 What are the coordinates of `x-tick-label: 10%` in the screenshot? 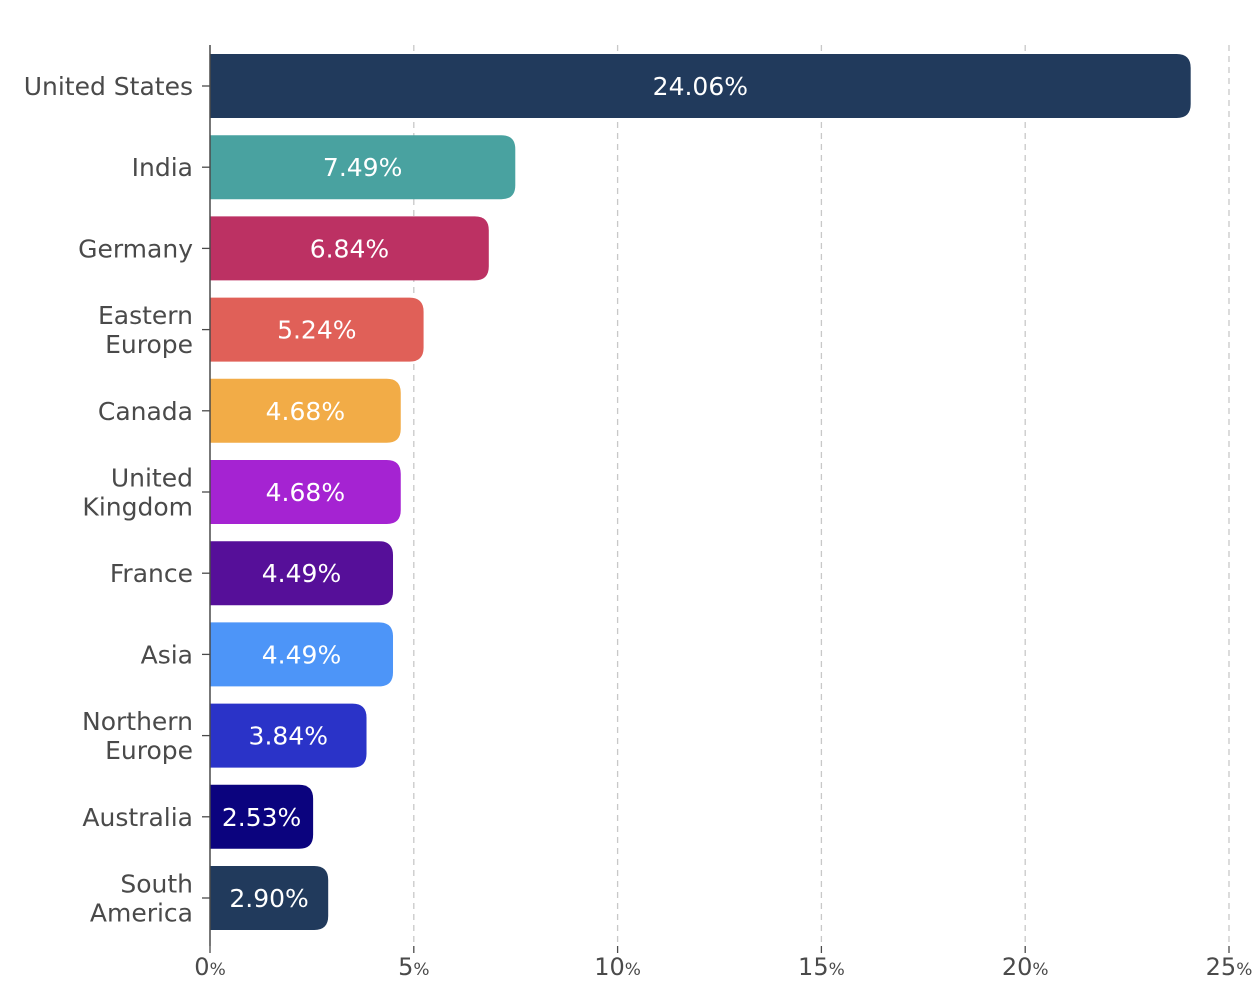 It's located at (617, 967).